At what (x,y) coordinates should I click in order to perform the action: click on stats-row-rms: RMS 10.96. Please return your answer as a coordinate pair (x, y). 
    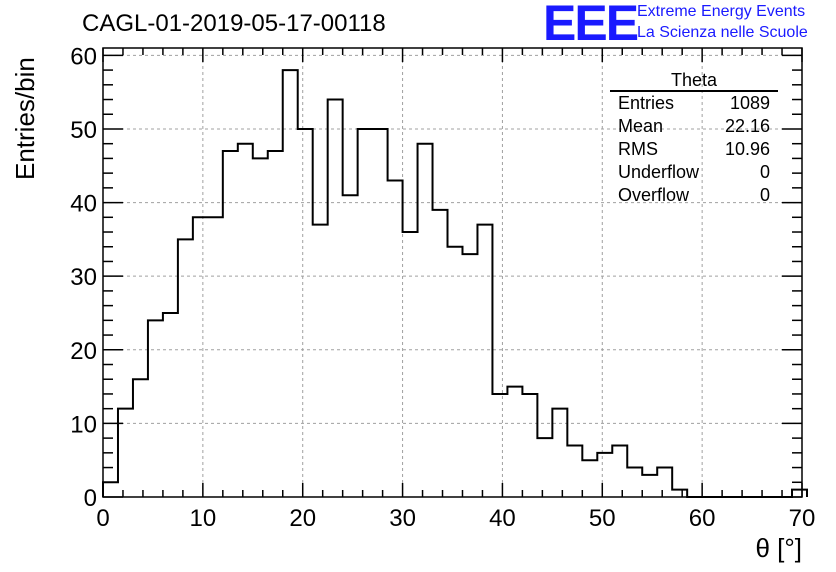
    Looking at the image, I should click on (694, 149).